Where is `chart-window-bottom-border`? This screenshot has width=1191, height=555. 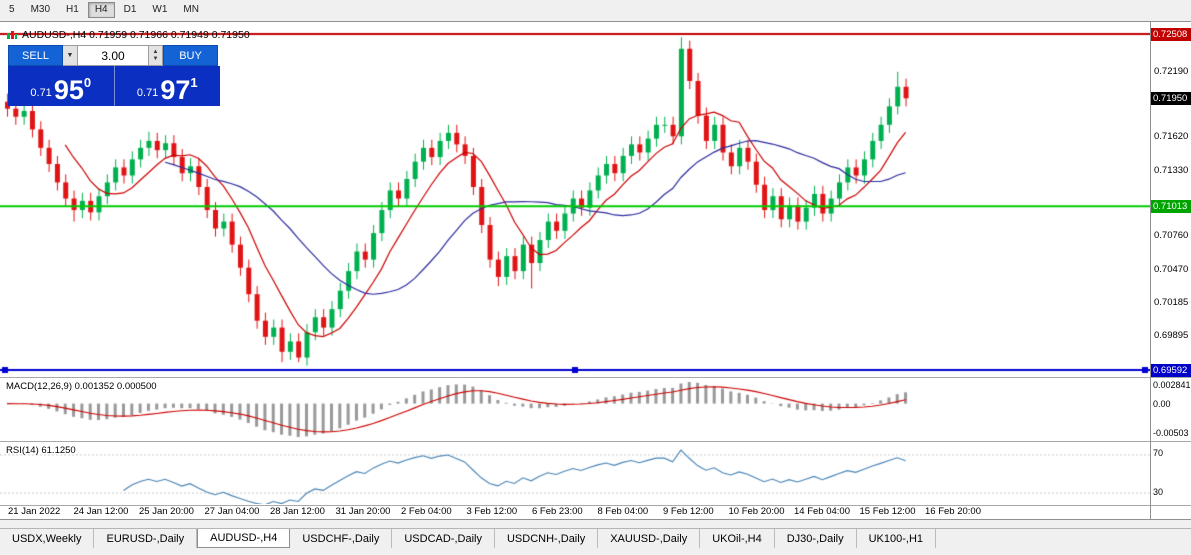 chart-window-bottom-border is located at coordinates (595, 519).